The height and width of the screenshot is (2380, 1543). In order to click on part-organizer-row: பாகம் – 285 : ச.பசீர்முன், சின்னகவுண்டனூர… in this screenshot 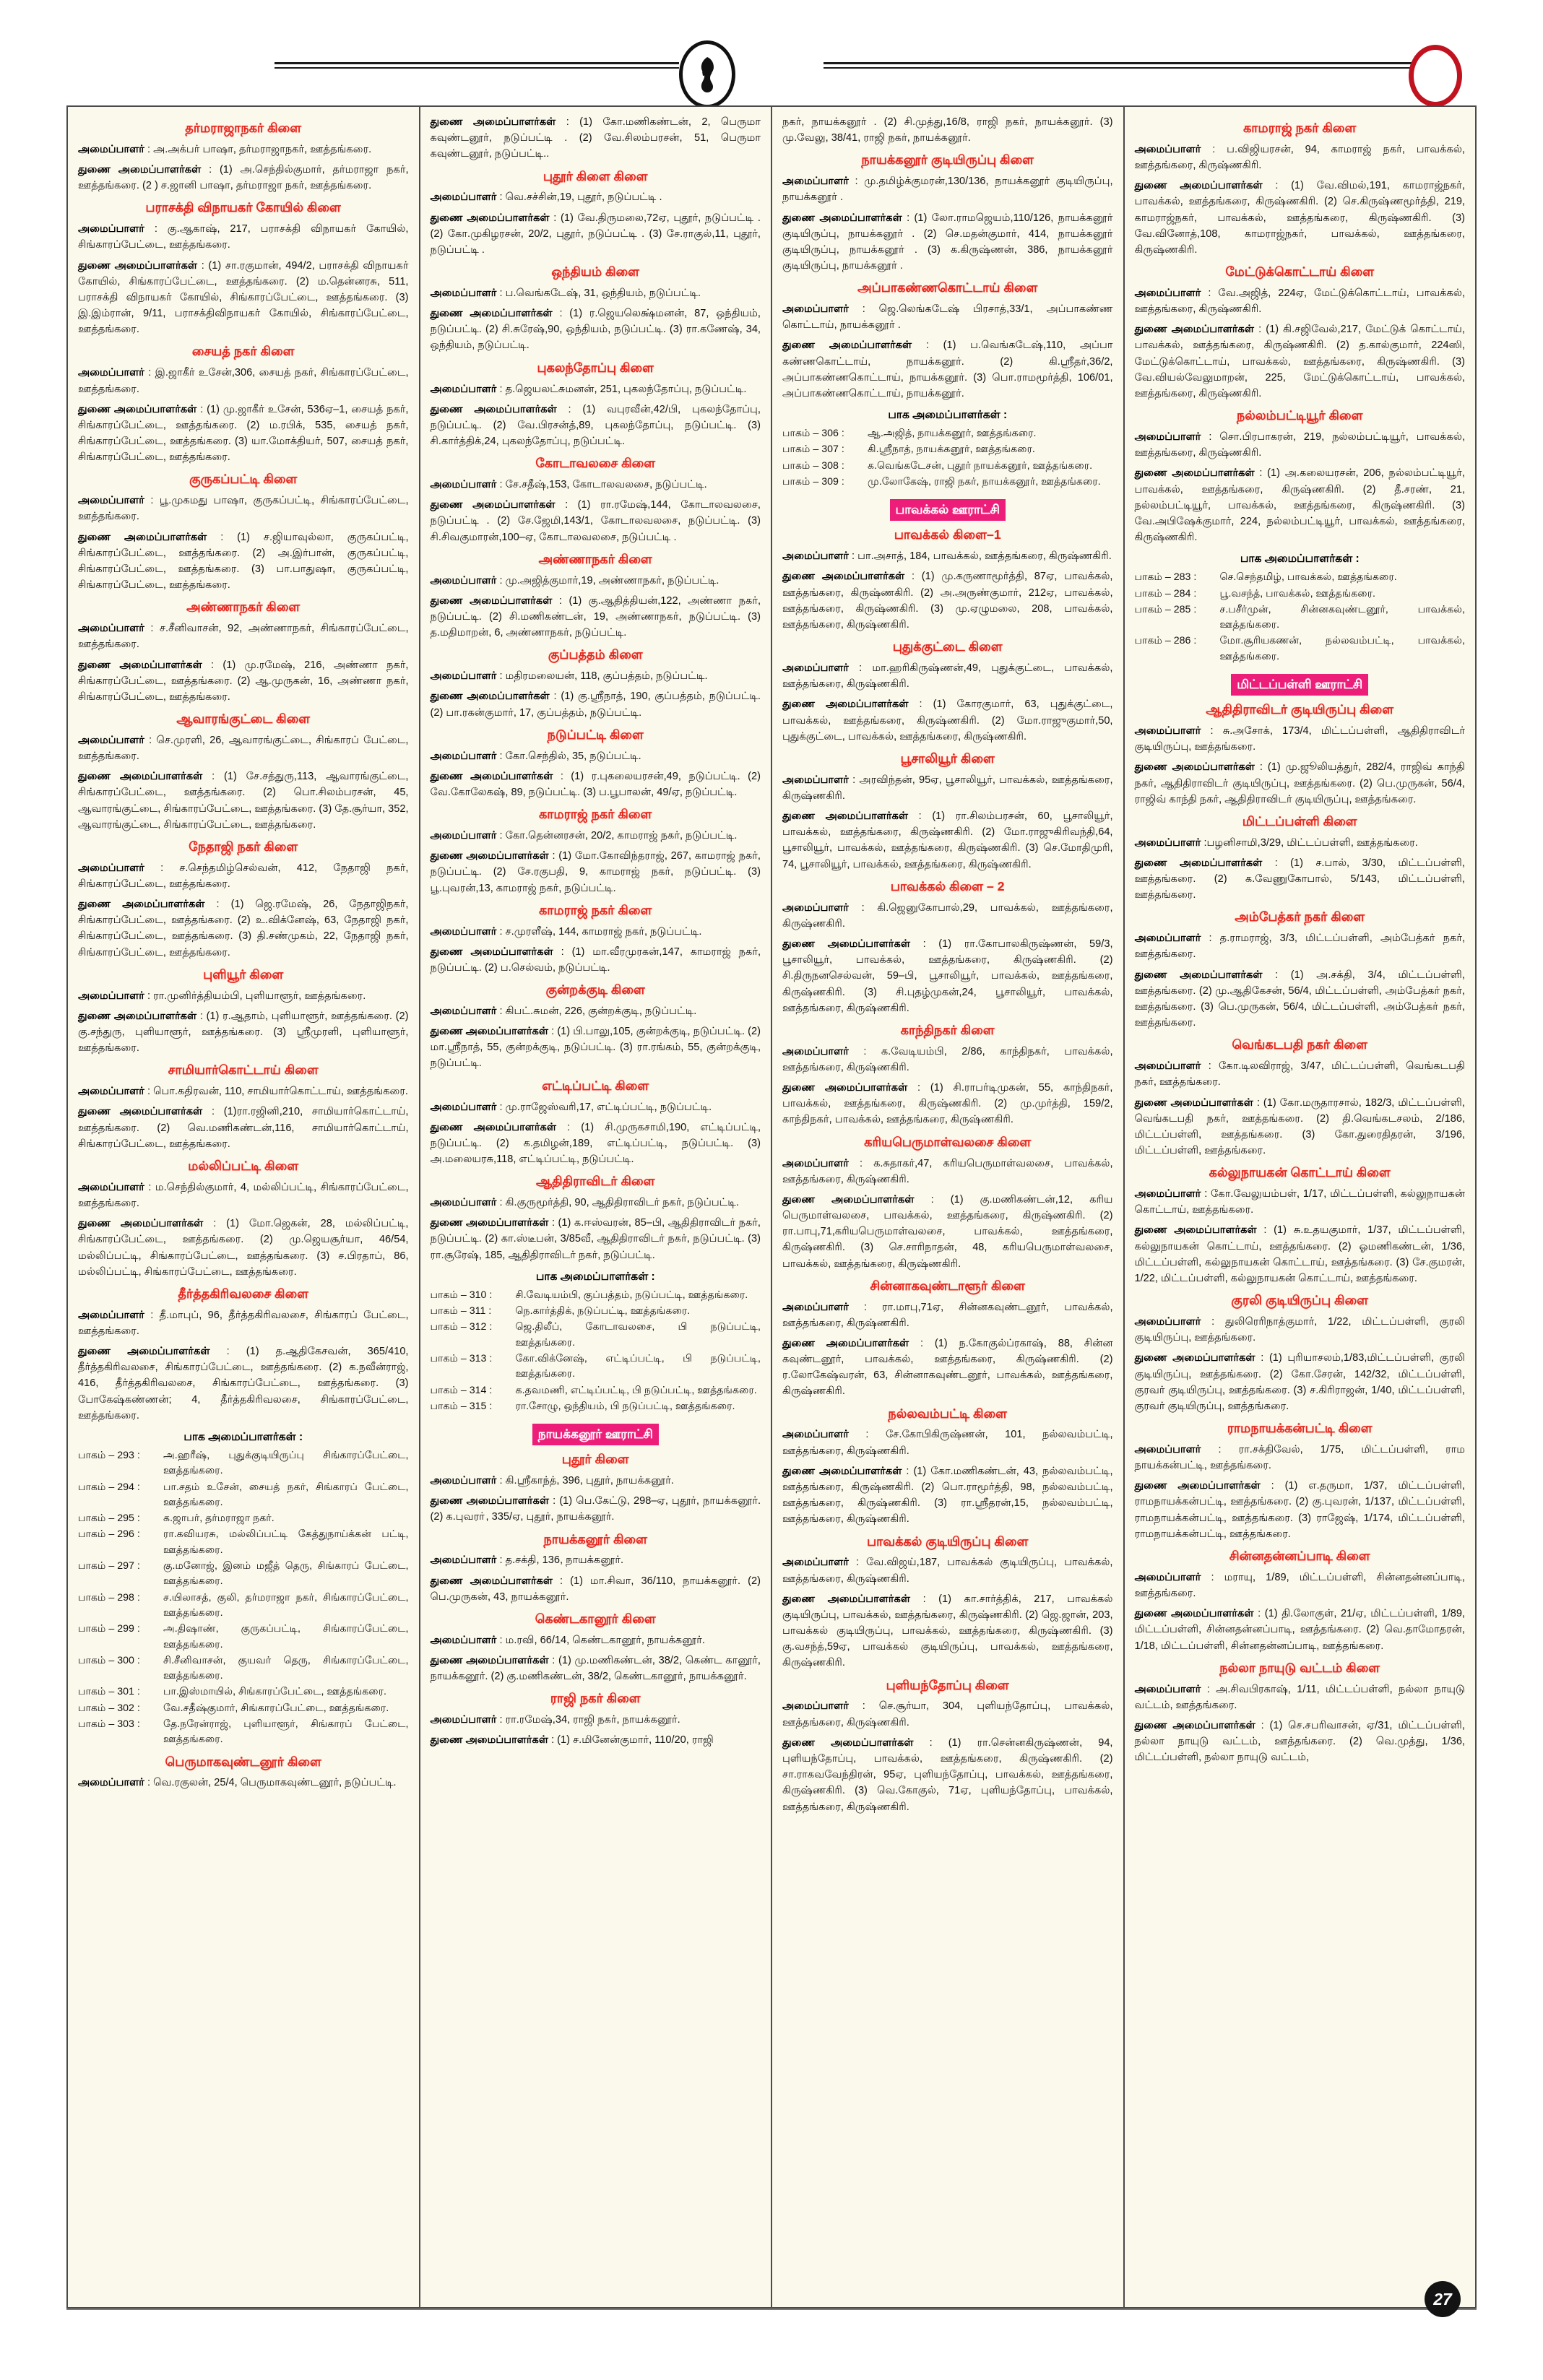, I will do `click(1300, 617)`.